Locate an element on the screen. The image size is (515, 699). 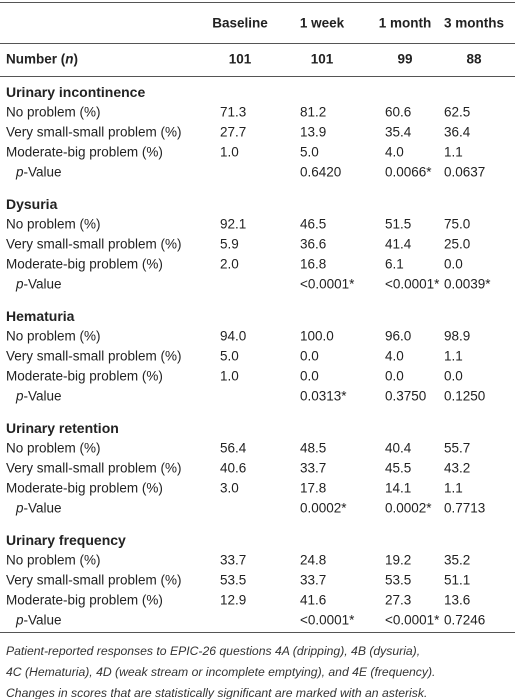
section-title: Dysuria is located at coordinates (32, 204).